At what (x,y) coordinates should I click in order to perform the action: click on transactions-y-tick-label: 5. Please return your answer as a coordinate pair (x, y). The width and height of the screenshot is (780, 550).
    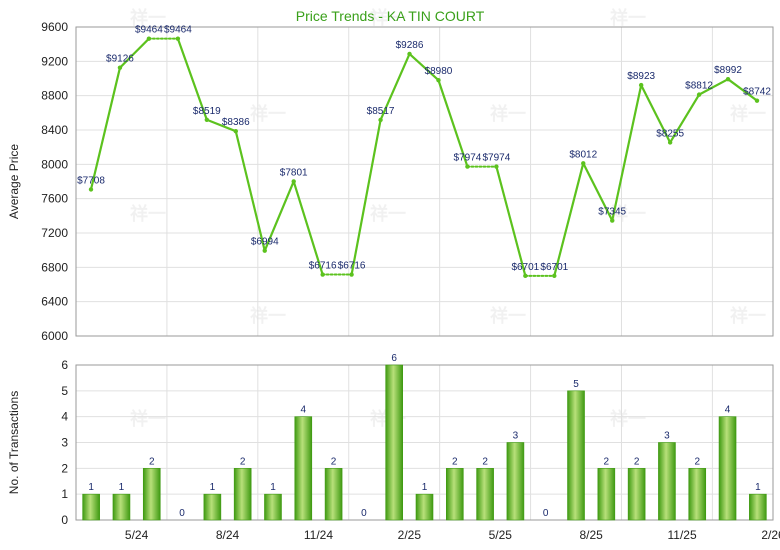
    Looking at the image, I should click on (64, 391).